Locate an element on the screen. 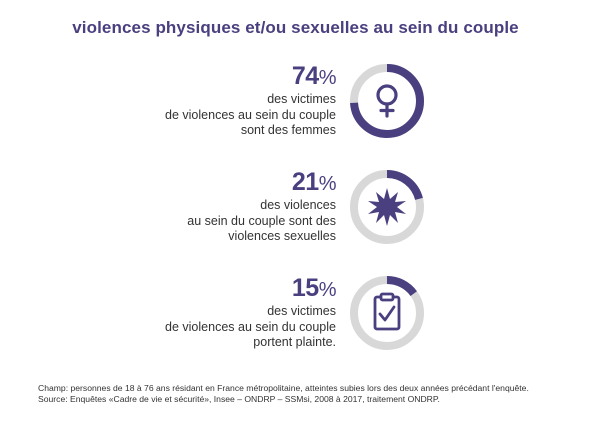  donut-chart-sexual is located at coordinates (387, 207).